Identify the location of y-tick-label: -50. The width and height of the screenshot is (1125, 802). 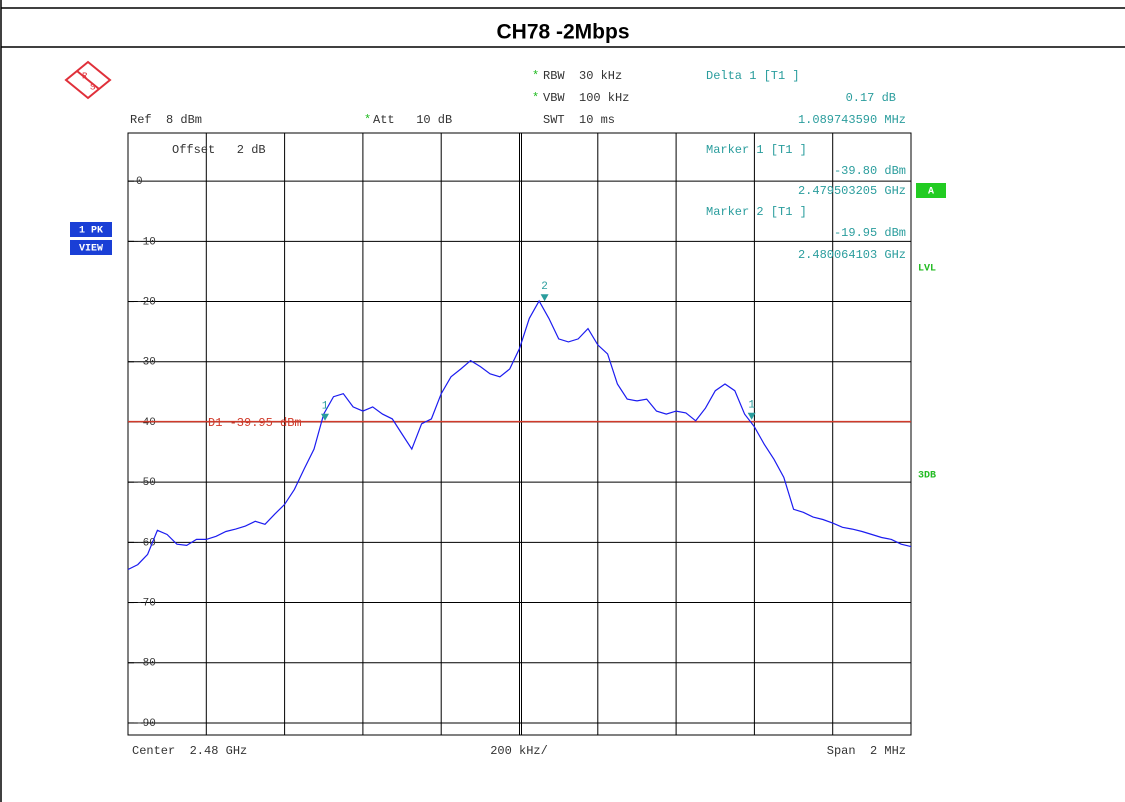
(146, 483).